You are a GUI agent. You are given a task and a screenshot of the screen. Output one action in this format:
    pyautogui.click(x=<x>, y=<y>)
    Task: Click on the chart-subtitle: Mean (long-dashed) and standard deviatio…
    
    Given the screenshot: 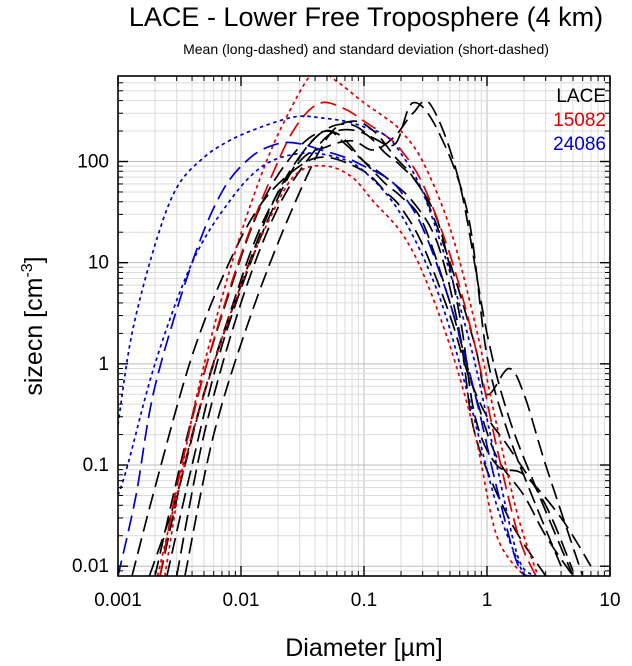 What is the action you would take?
    pyautogui.click(x=366, y=49)
    